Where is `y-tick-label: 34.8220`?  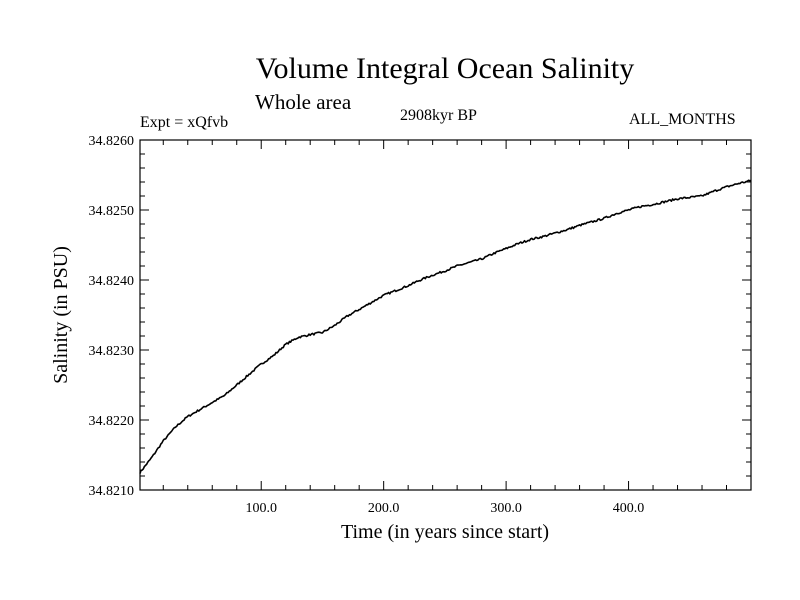 y-tick-label: 34.8220 is located at coordinates (112, 421).